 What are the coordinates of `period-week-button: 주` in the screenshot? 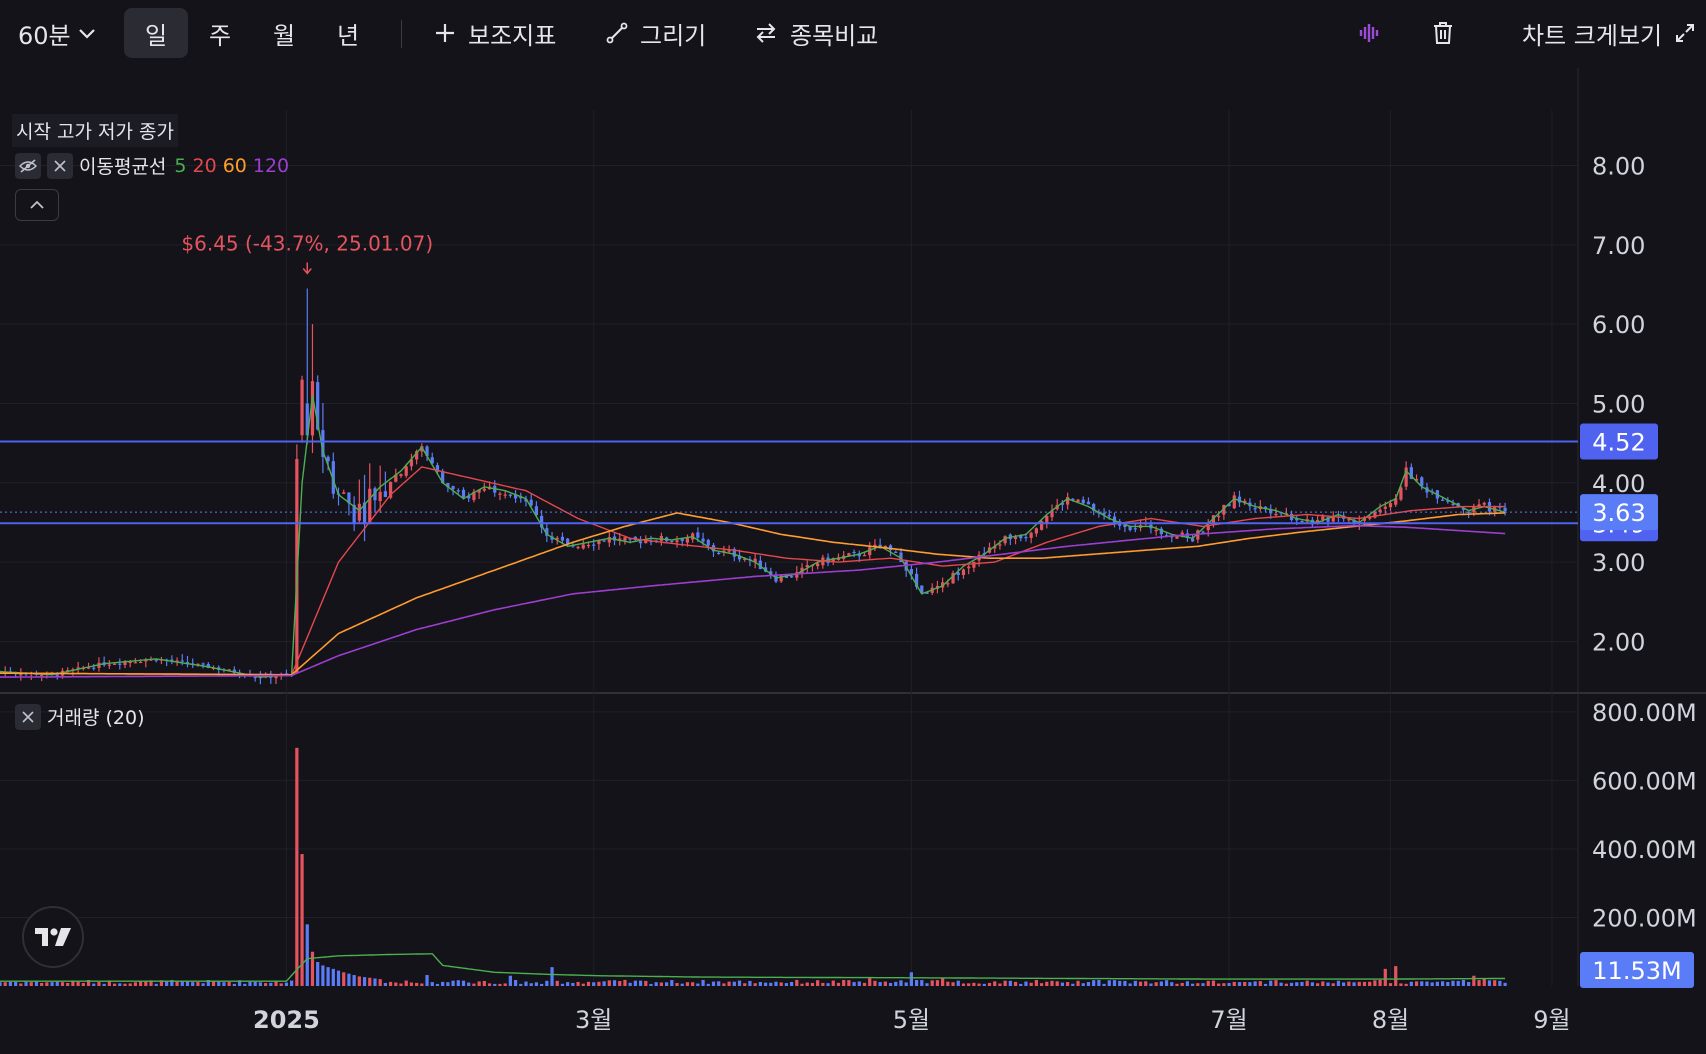 It's located at (220, 33).